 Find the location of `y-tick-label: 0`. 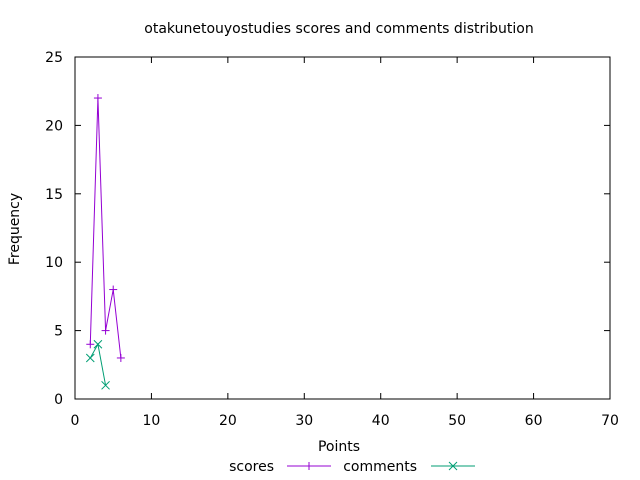

y-tick-label: 0 is located at coordinates (58, 400).